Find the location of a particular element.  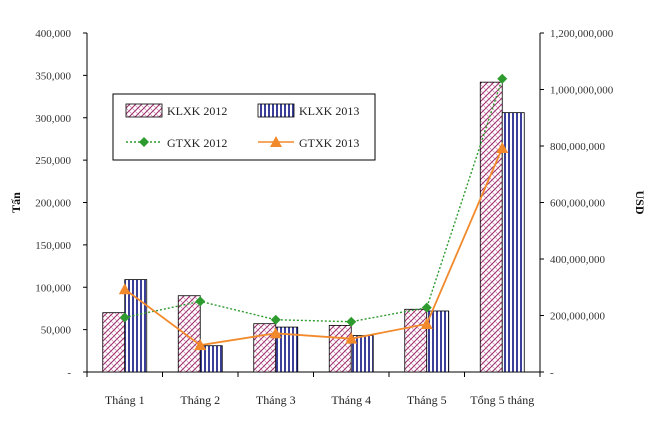

y-tick-label: 200,000 is located at coordinates (53, 204).